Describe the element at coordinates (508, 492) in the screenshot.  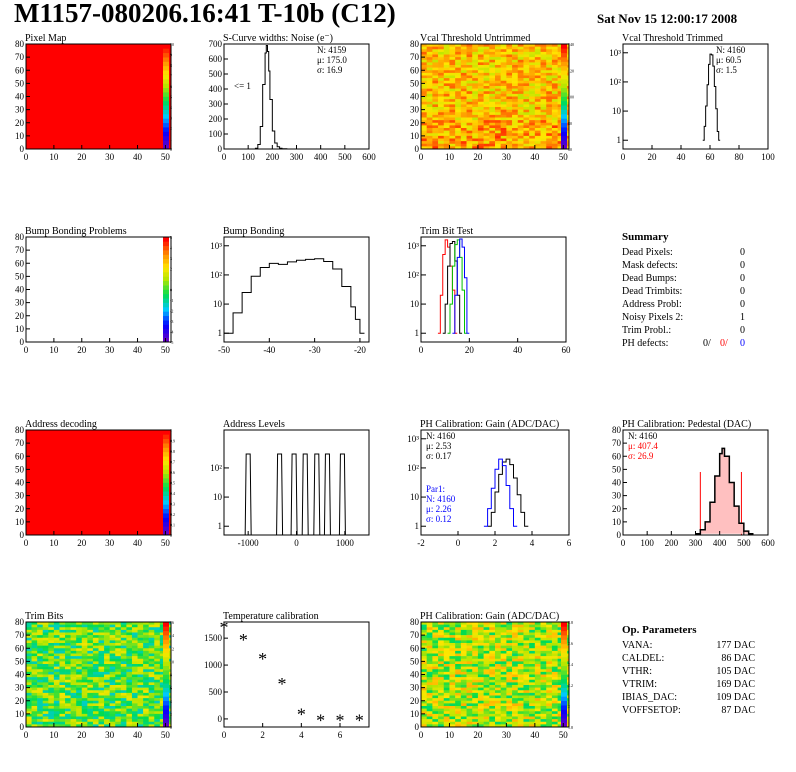
I see `series-line-black` at that location.